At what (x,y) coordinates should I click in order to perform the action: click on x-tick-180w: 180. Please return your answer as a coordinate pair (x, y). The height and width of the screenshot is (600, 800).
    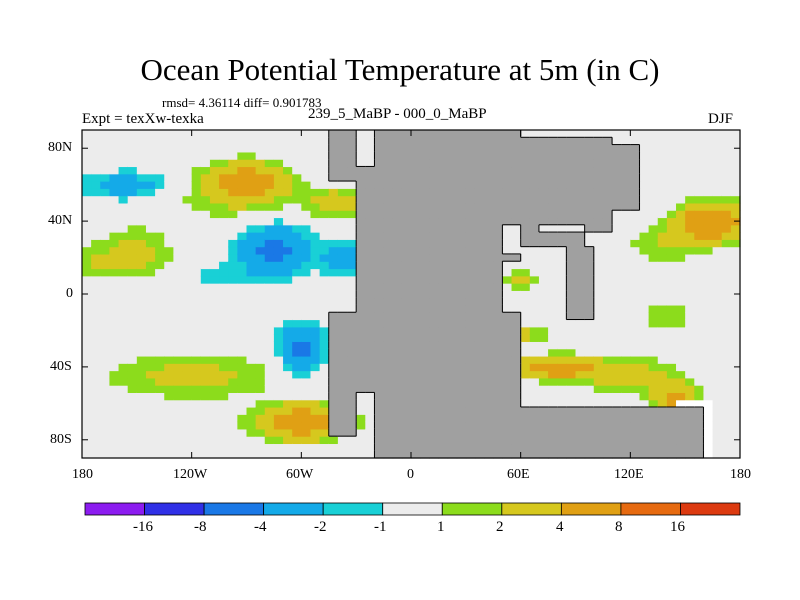
    Looking at the image, I should click on (82, 474).